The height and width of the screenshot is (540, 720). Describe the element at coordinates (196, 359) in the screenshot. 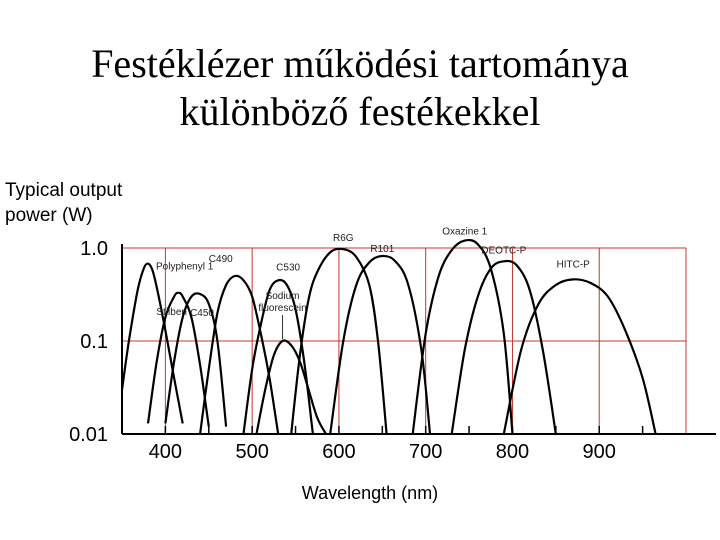

I see `curve-c450` at that location.